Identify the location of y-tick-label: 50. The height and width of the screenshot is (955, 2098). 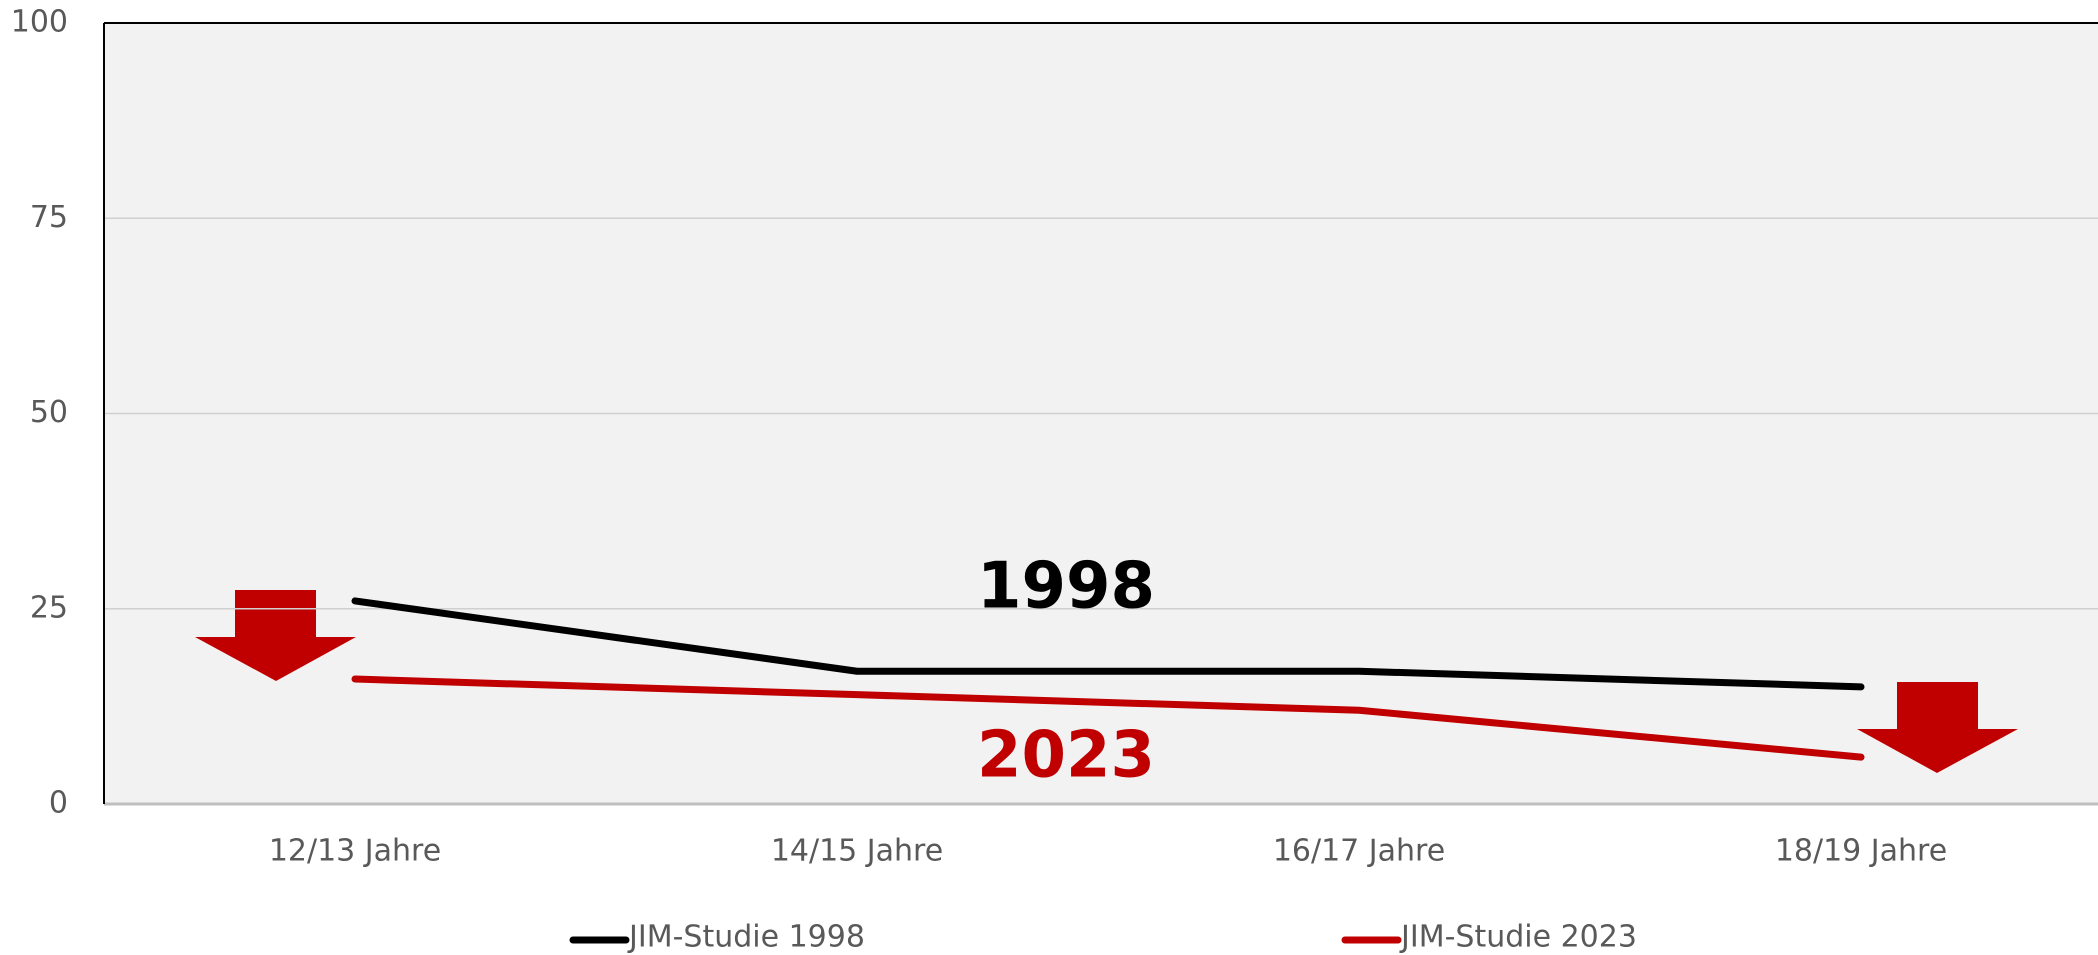
(49, 412).